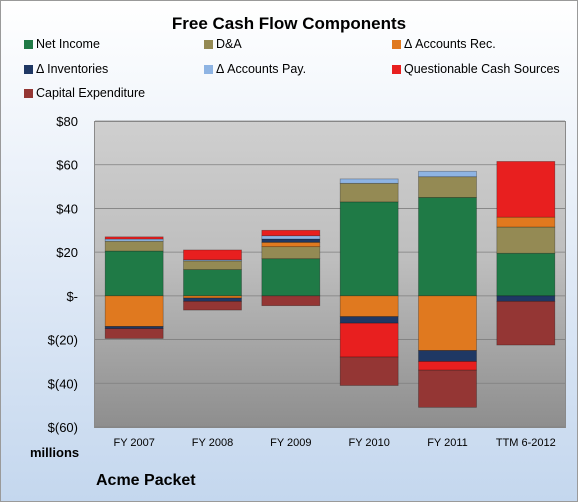 The height and width of the screenshot is (502, 578). What do you see at coordinates (290, 443) in the screenshot?
I see `x-tick-label: FY 2009` at bounding box center [290, 443].